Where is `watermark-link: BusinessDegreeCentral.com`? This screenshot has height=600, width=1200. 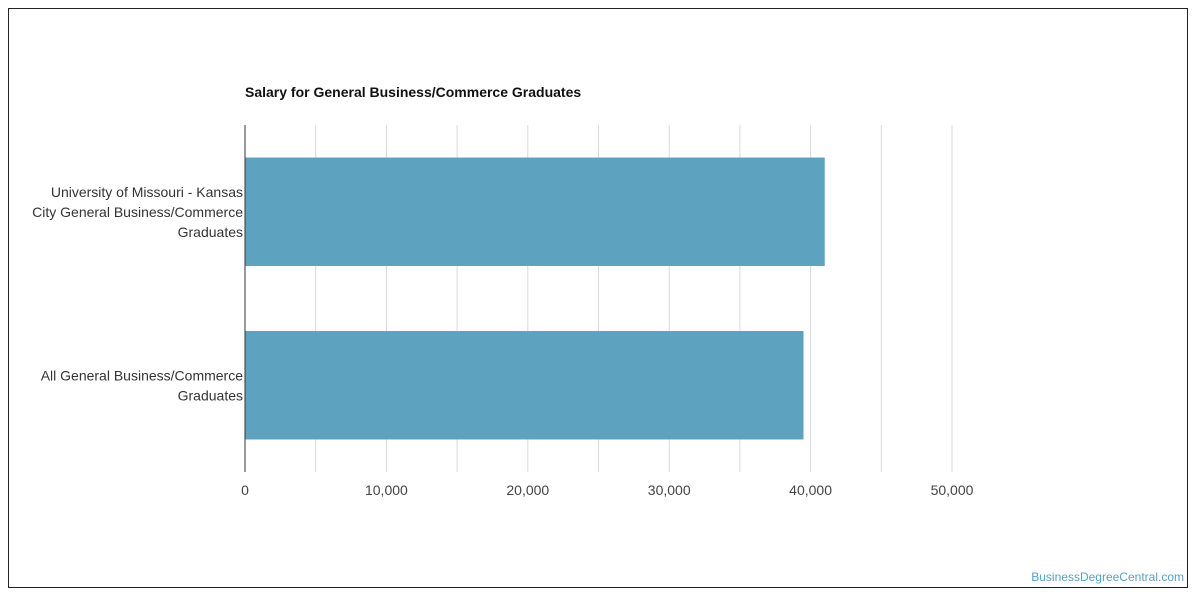
watermark-link: BusinessDegreeCentral.com is located at coordinates (1107, 577).